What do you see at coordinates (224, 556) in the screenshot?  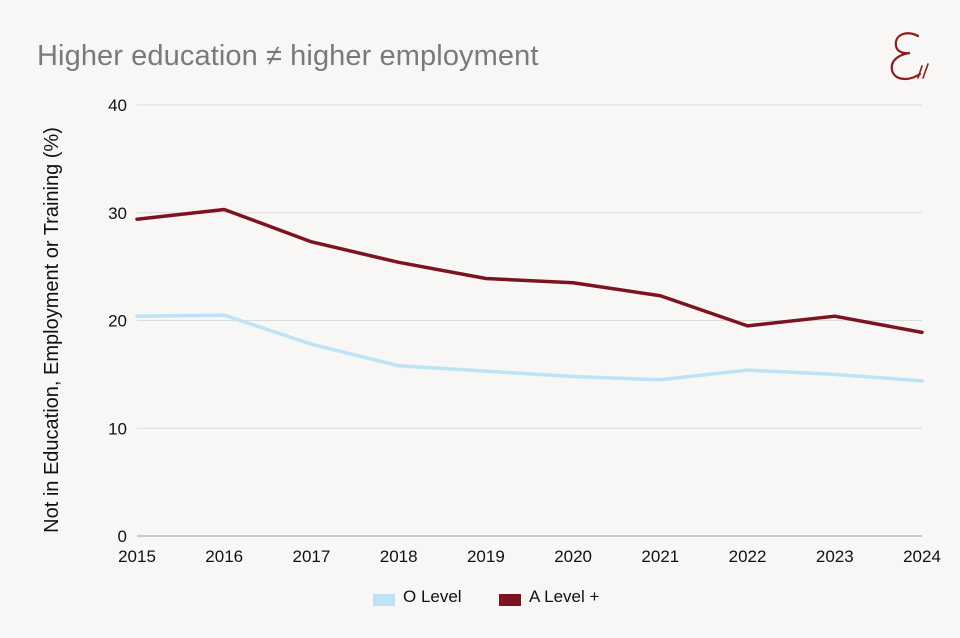 I see `x-tick-label: 2016` at bounding box center [224, 556].